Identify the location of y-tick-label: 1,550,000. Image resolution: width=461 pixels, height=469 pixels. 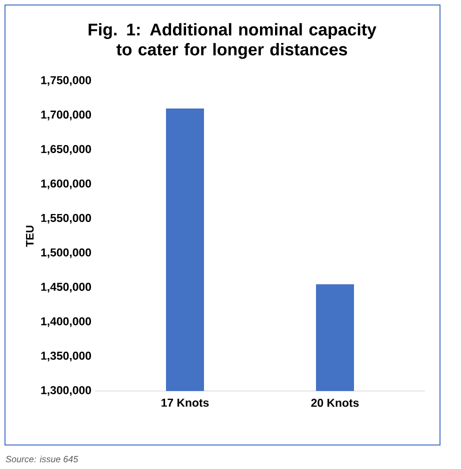
(66, 219).